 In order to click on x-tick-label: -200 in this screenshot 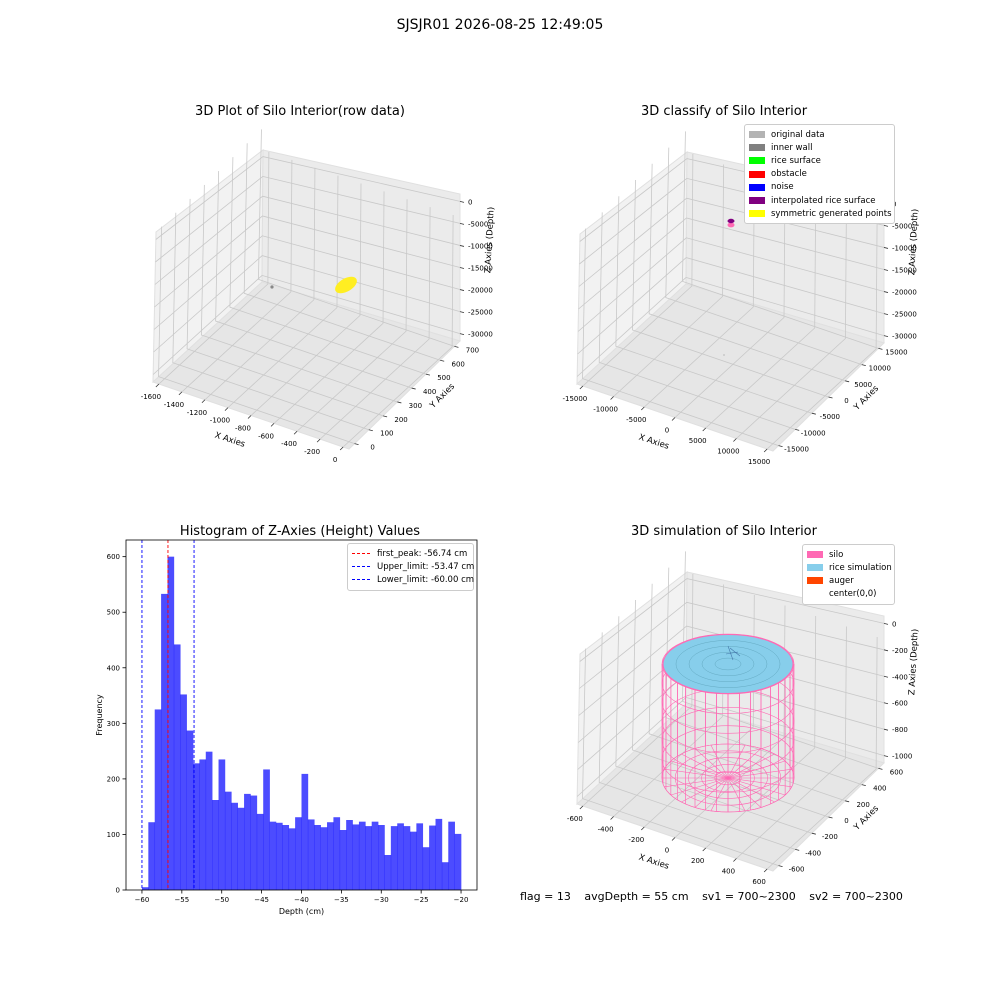, I will do `click(312, 452)`.